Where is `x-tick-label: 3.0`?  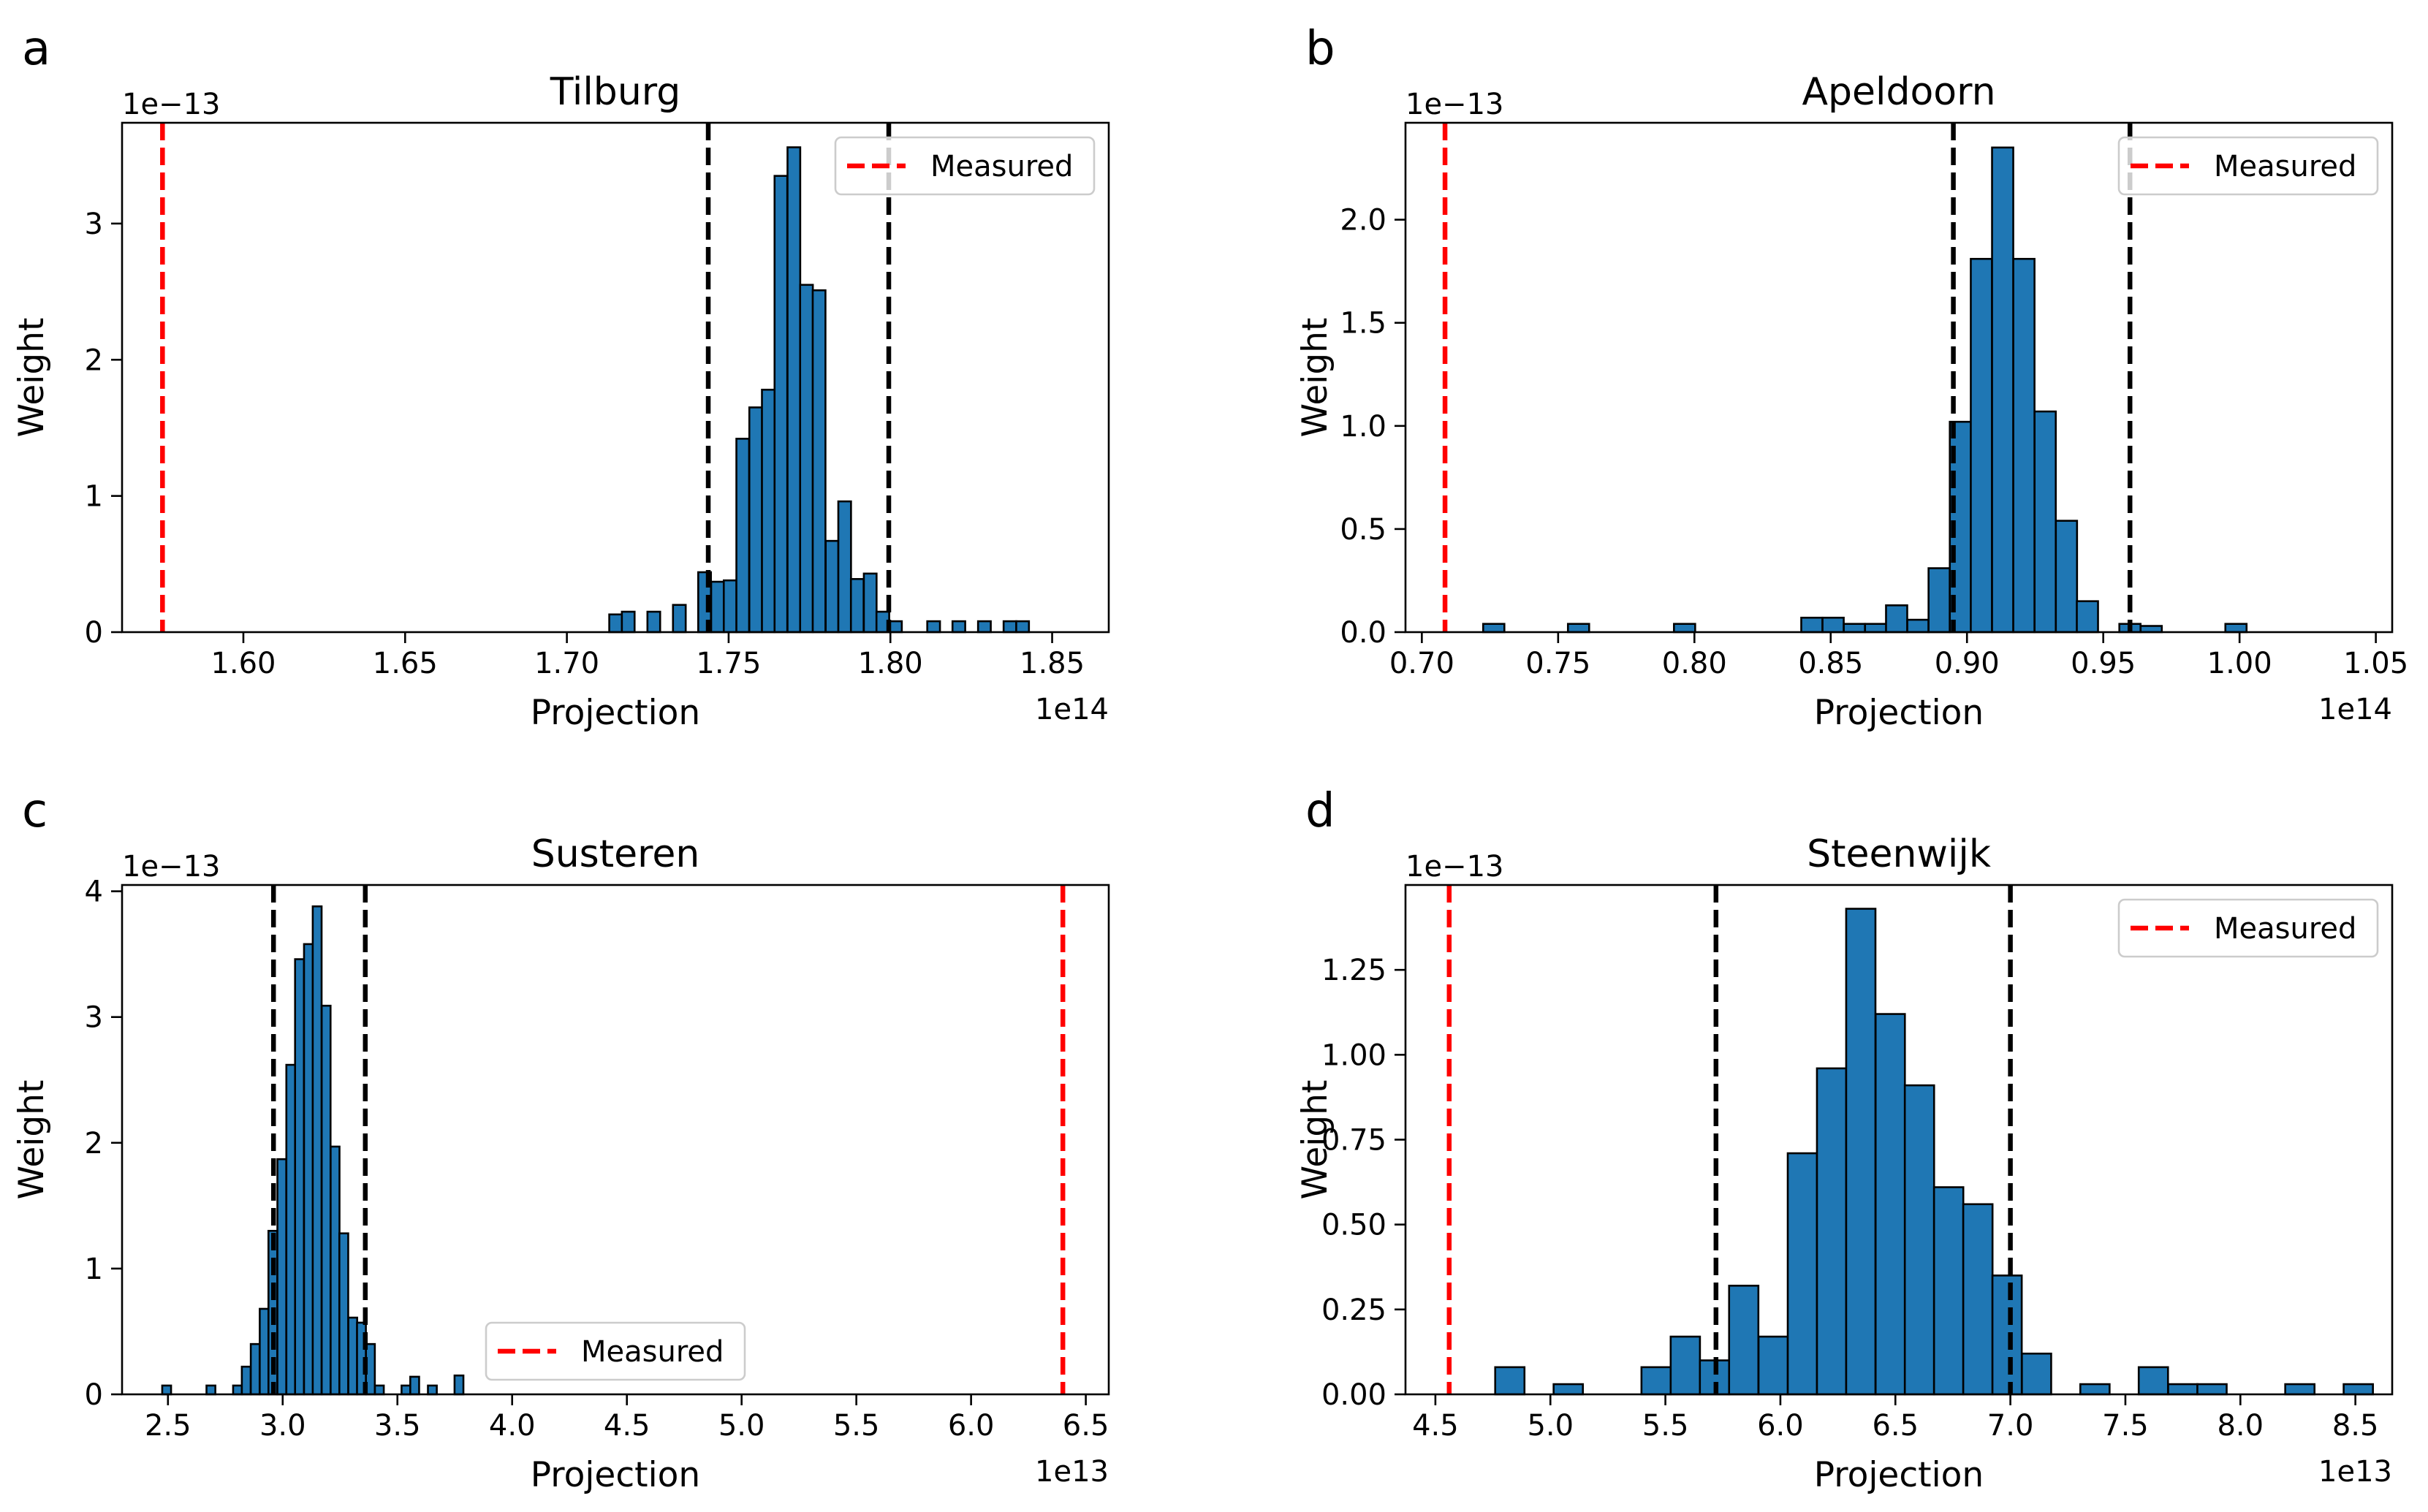 x-tick-label: 3.0 is located at coordinates (282, 1426).